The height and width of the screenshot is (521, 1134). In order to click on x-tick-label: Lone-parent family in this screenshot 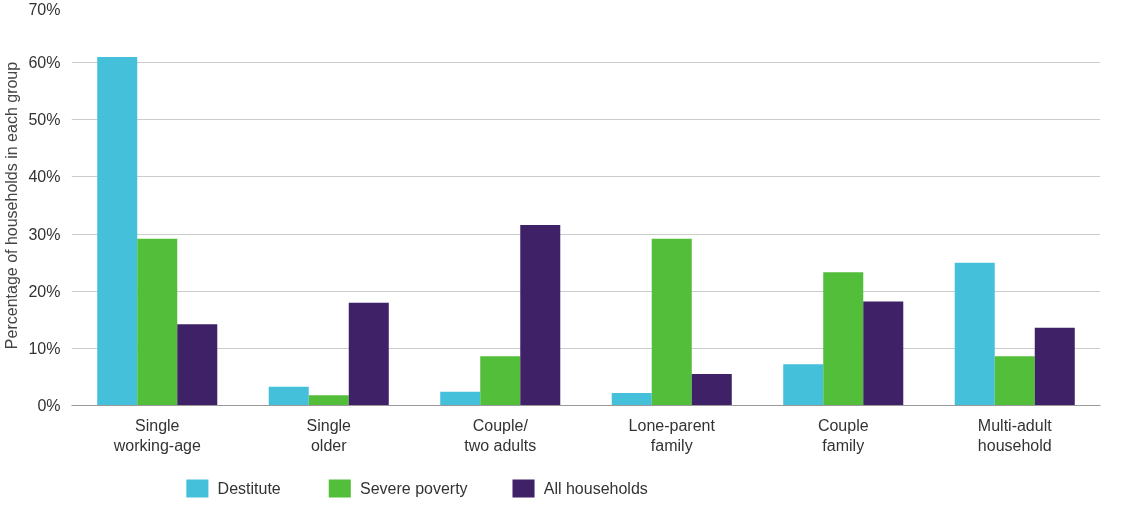, I will do `click(672, 435)`.